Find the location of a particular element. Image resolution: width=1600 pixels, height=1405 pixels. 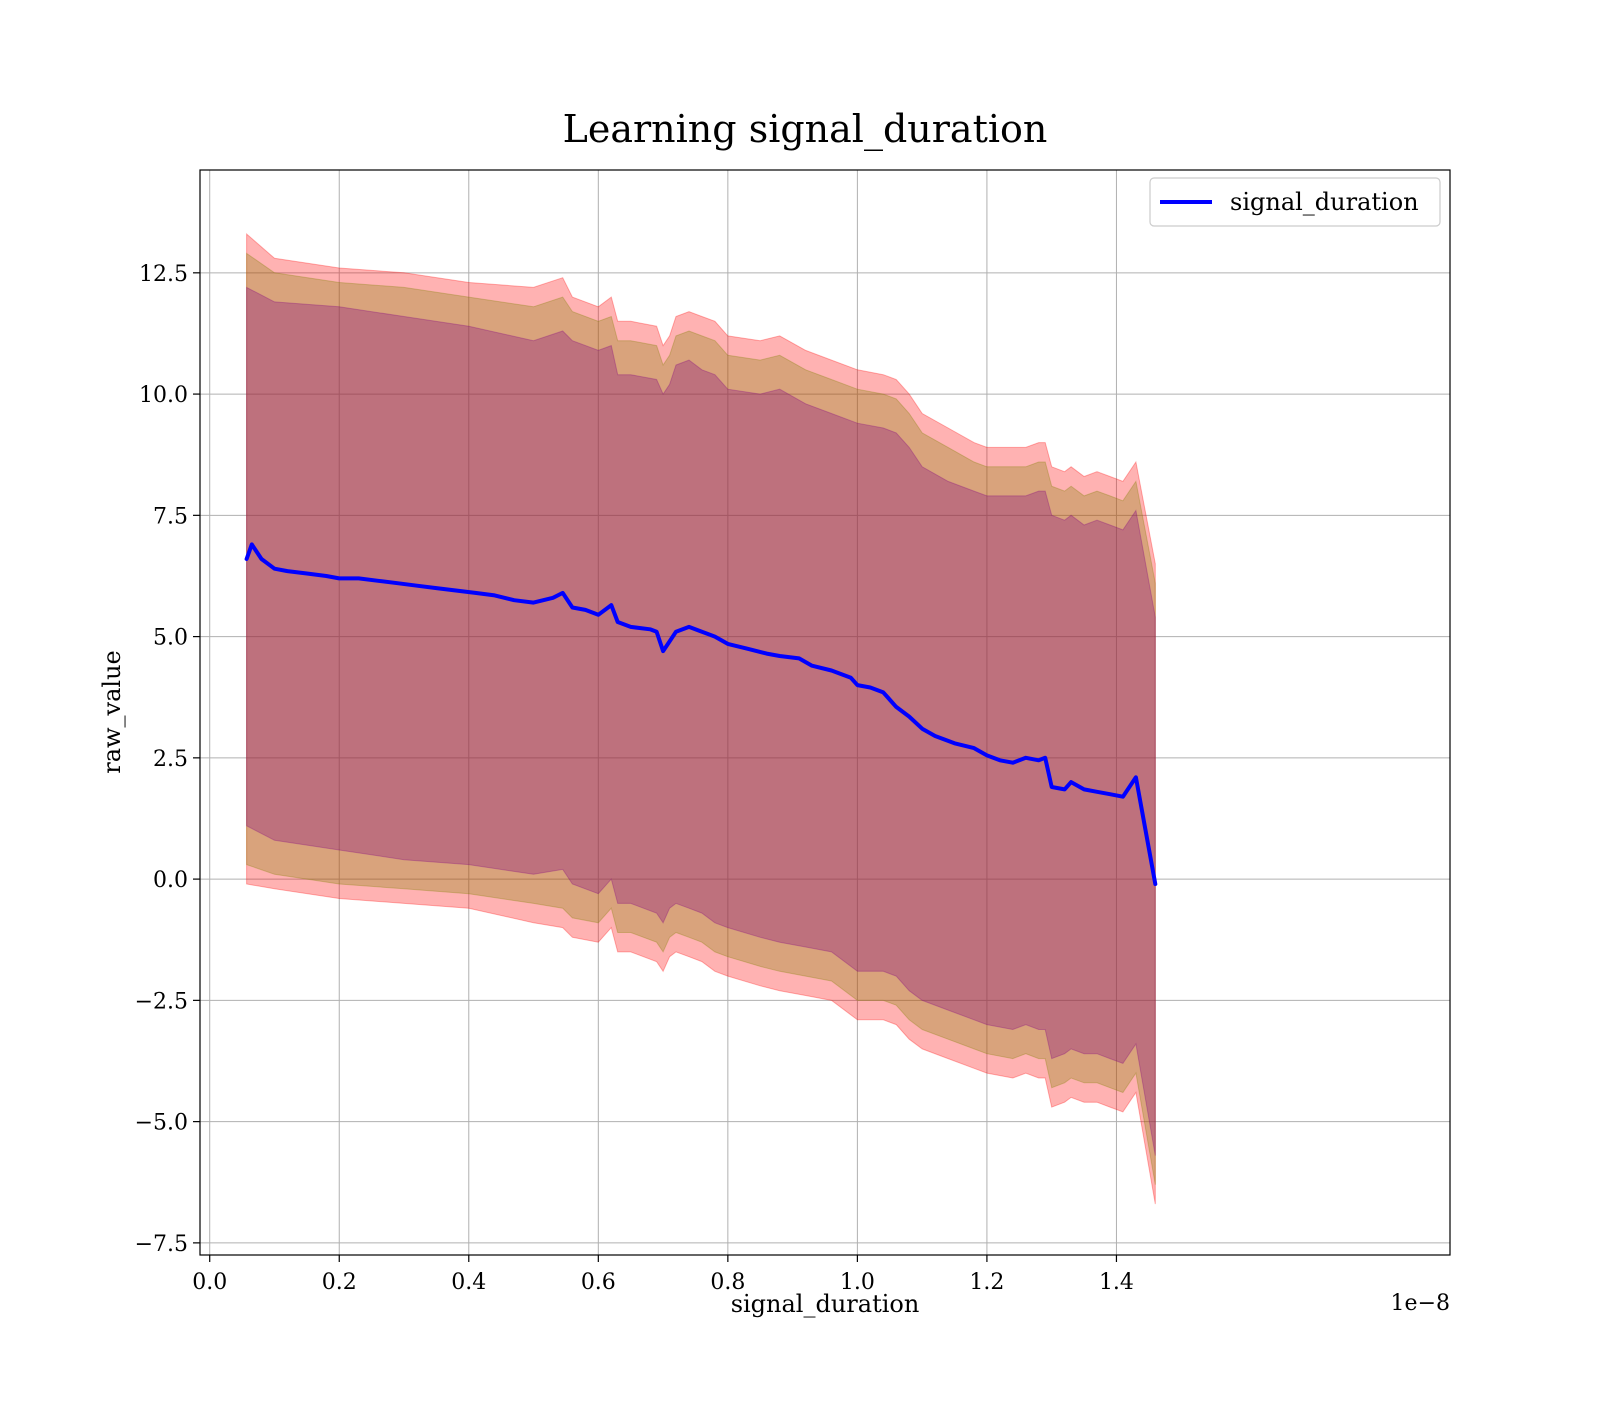

x-tick-label: 0.0 is located at coordinates (209, 1282).